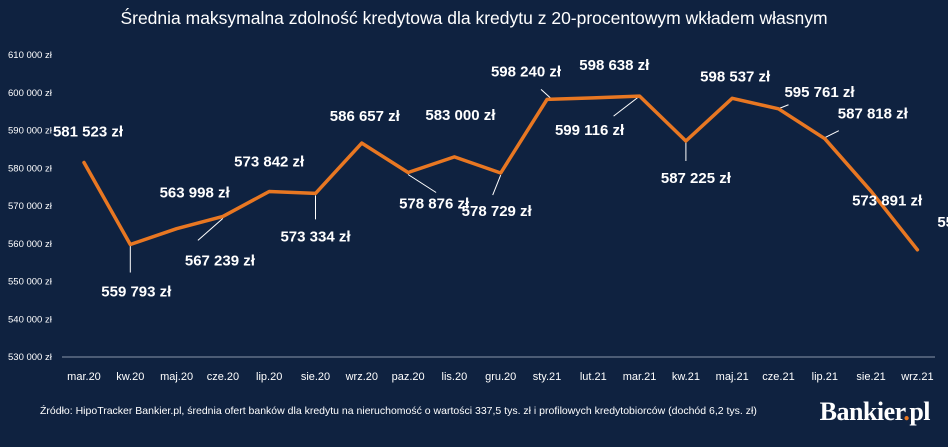 The image size is (948, 447). What do you see at coordinates (526, 71) in the screenshot?
I see `data-label: 598 240 zł` at bounding box center [526, 71].